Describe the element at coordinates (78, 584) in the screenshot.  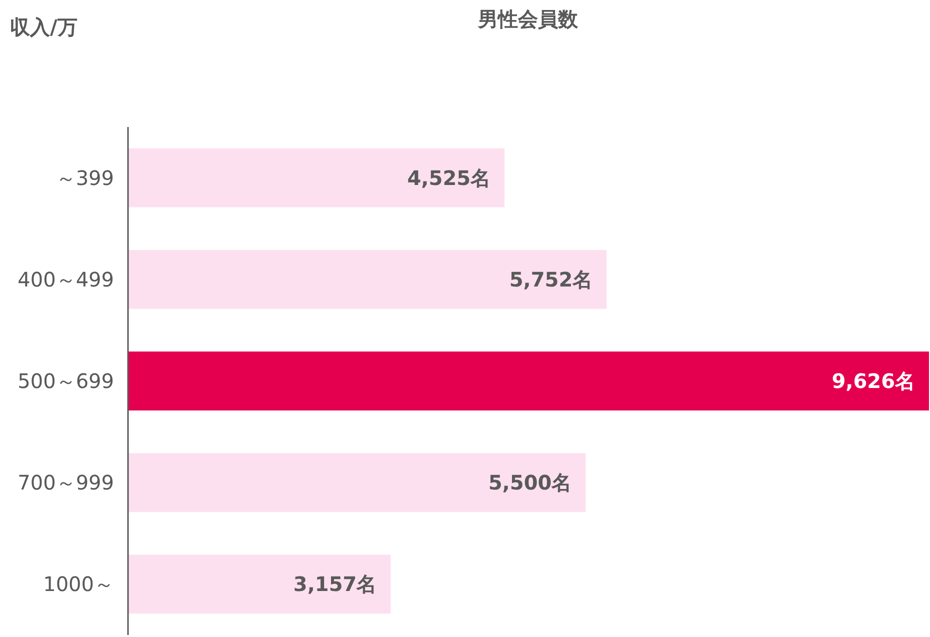
I see `y-tick-label: 1000～` at that location.